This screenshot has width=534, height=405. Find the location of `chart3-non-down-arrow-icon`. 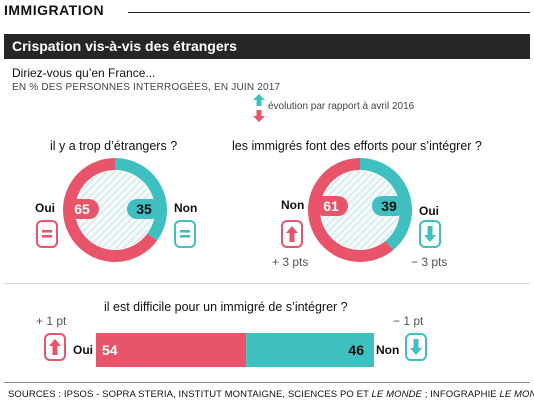

chart3-non-down-arrow-icon is located at coordinates (416, 347).